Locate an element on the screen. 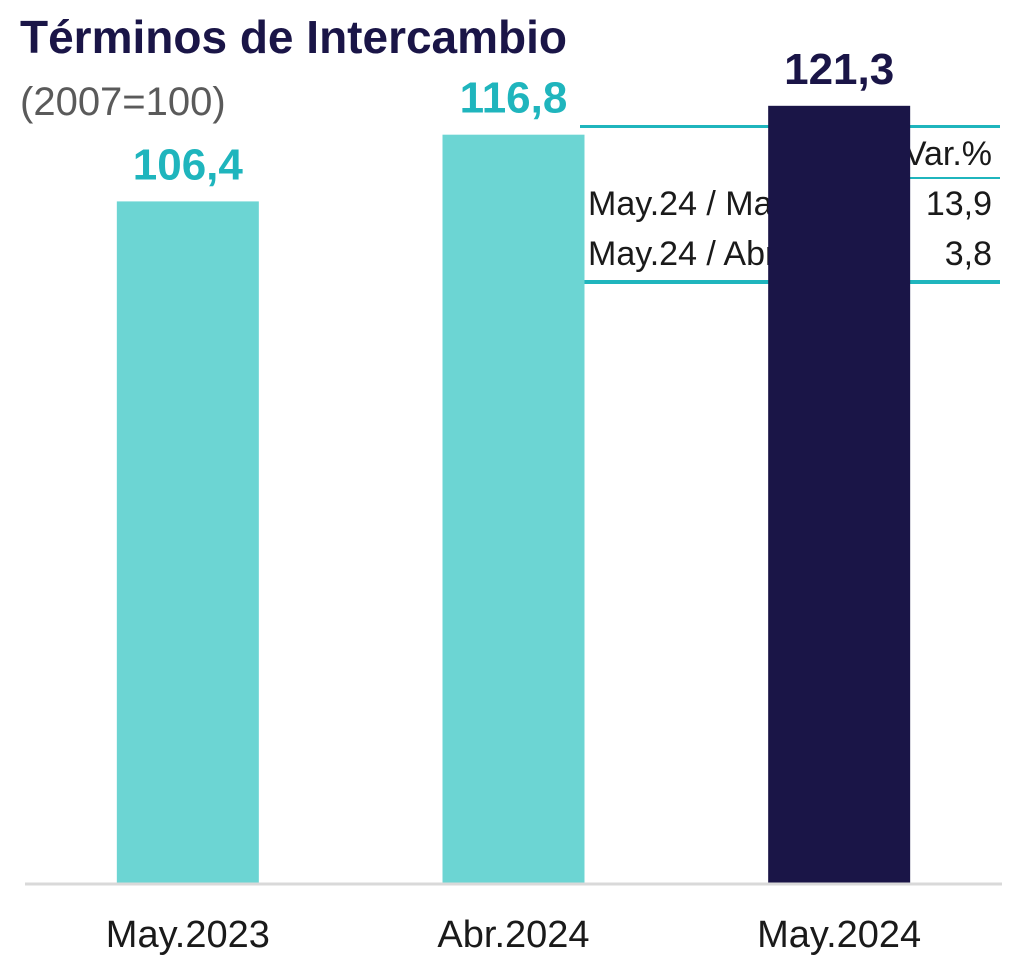 The width and height of the screenshot is (1024, 963). x-tick-label: May.2024 is located at coordinates (839, 935).